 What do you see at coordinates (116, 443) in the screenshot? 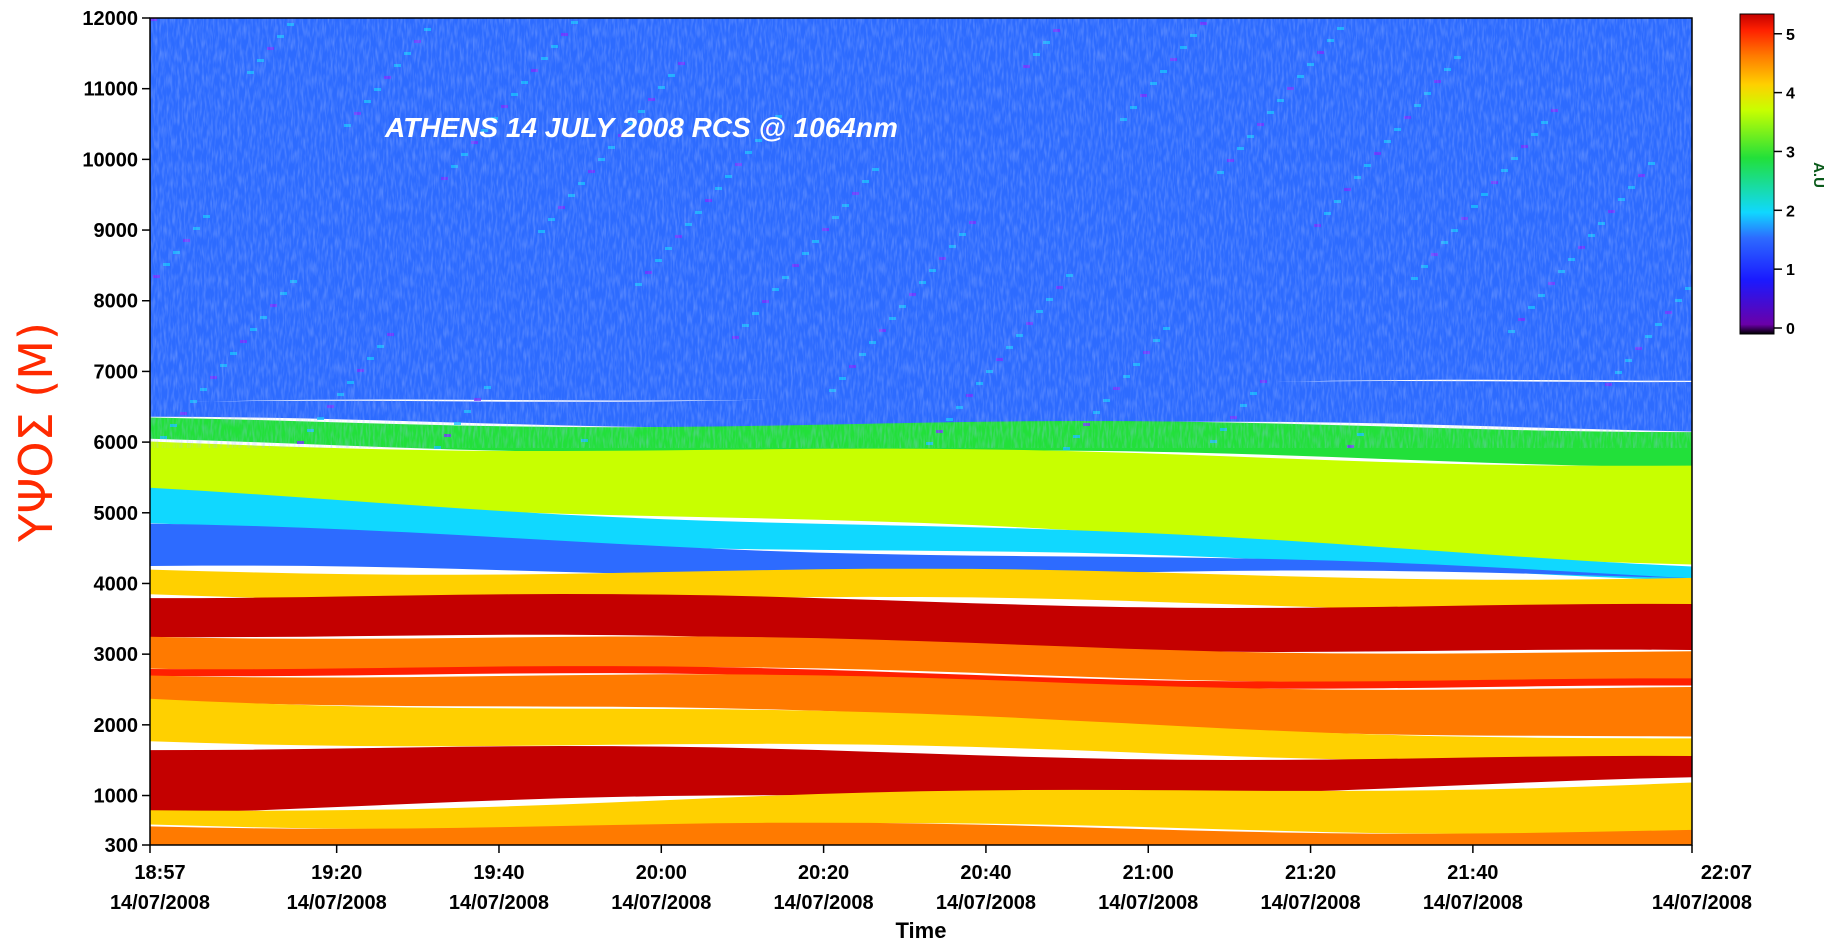
I see `y-tick-label: 6000` at bounding box center [116, 443].